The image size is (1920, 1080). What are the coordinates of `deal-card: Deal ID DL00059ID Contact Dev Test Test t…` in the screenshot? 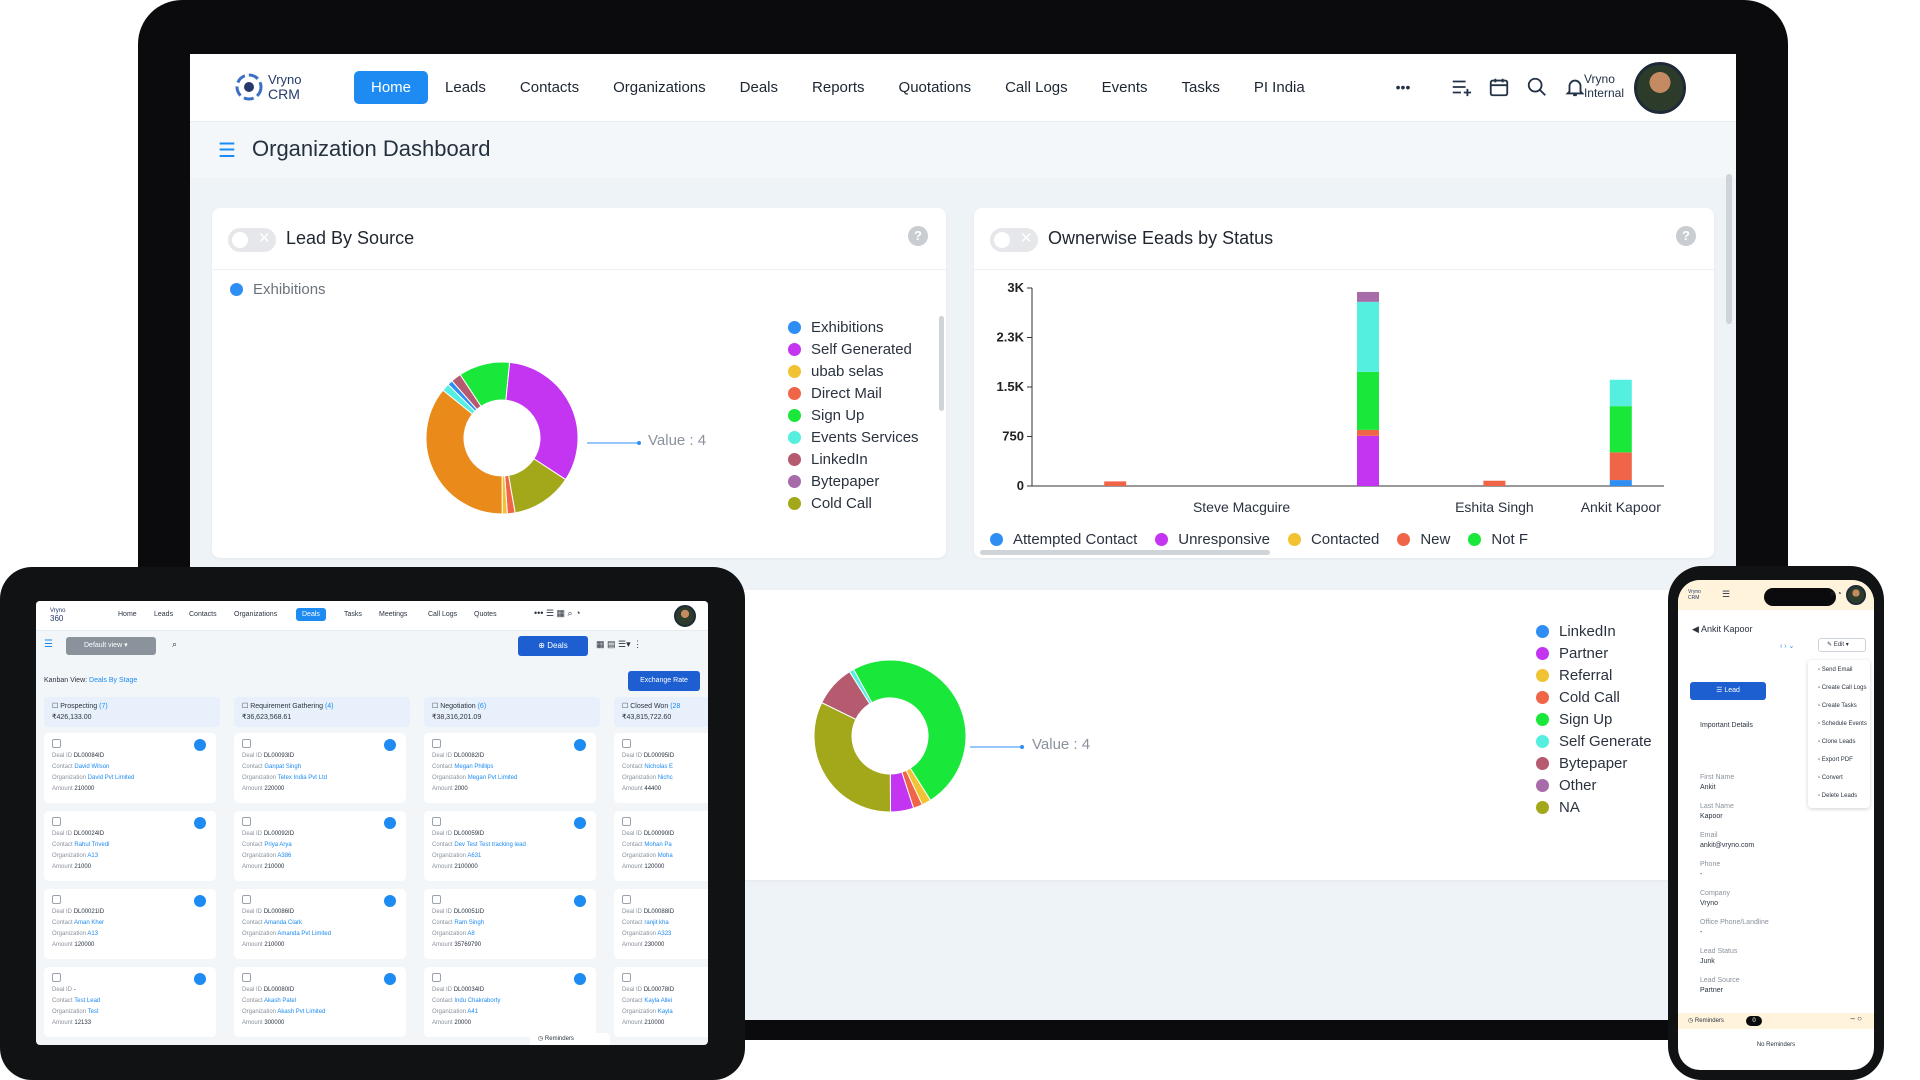 It's located at (510, 846).